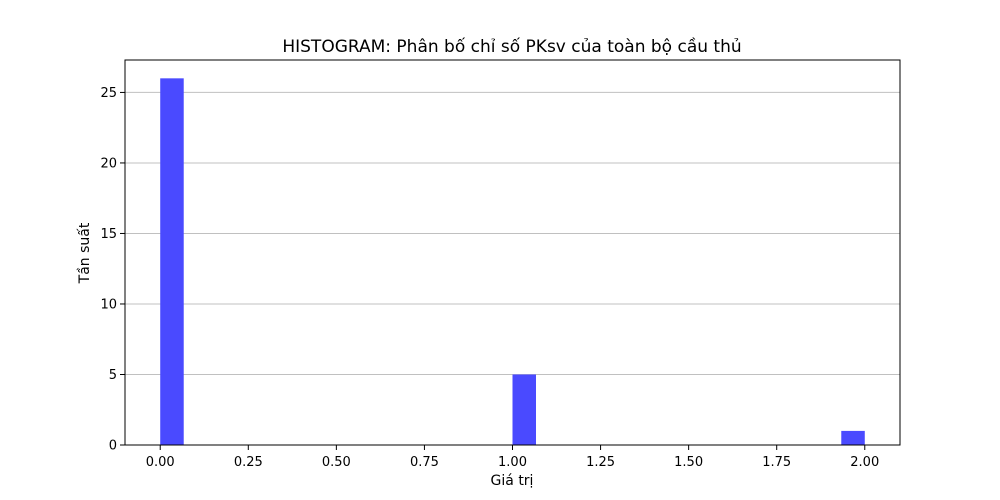 The image size is (1000, 500). Describe the element at coordinates (424, 462) in the screenshot. I see `x-tick-label: 0.75` at that location.